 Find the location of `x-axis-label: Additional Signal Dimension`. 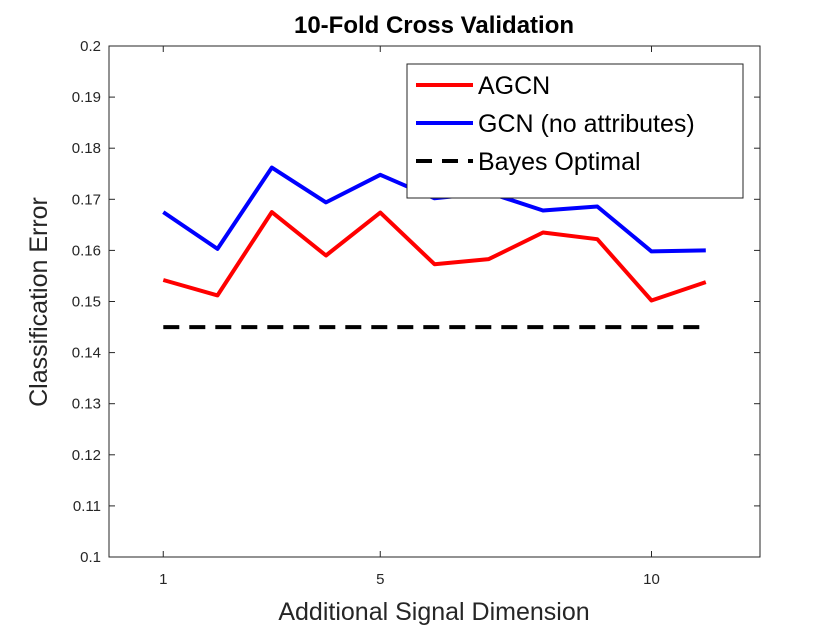

x-axis-label: Additional Signal Dimension is located at coordinates (433, 612).